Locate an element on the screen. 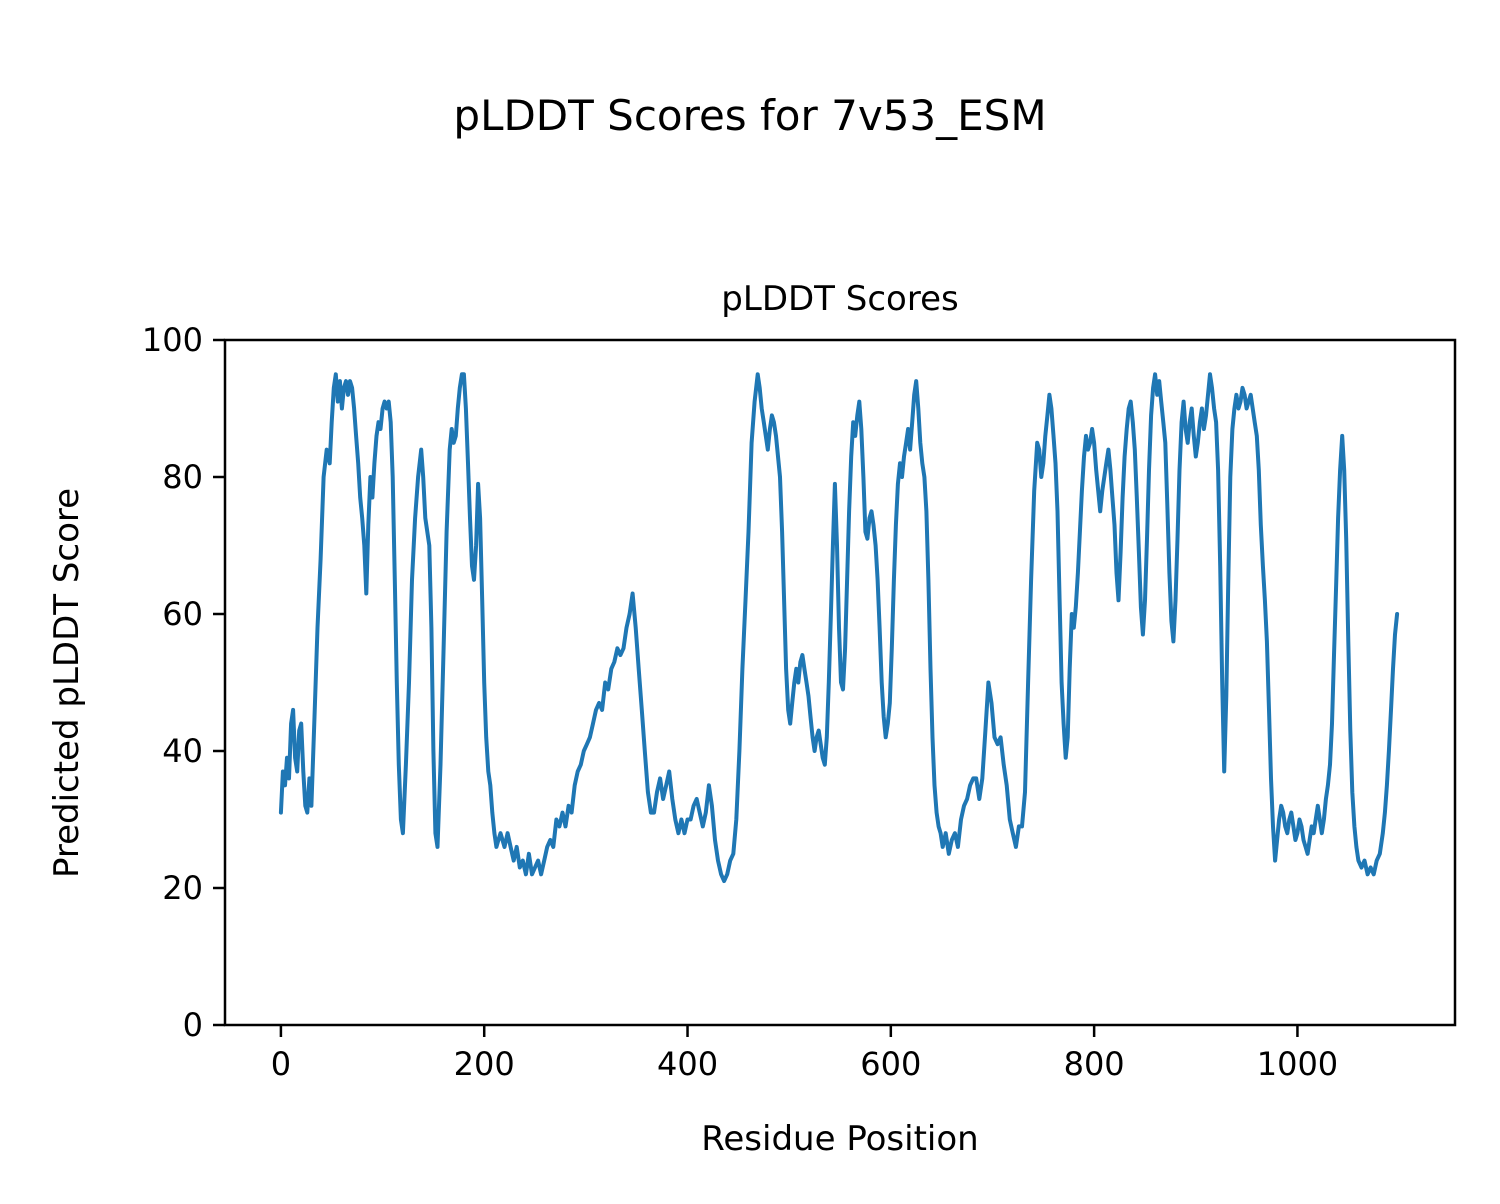 Image resolution: width=1500 pixels, height=1204 pixels. y-tick-label: 100 is located at coordinates (172, 340).